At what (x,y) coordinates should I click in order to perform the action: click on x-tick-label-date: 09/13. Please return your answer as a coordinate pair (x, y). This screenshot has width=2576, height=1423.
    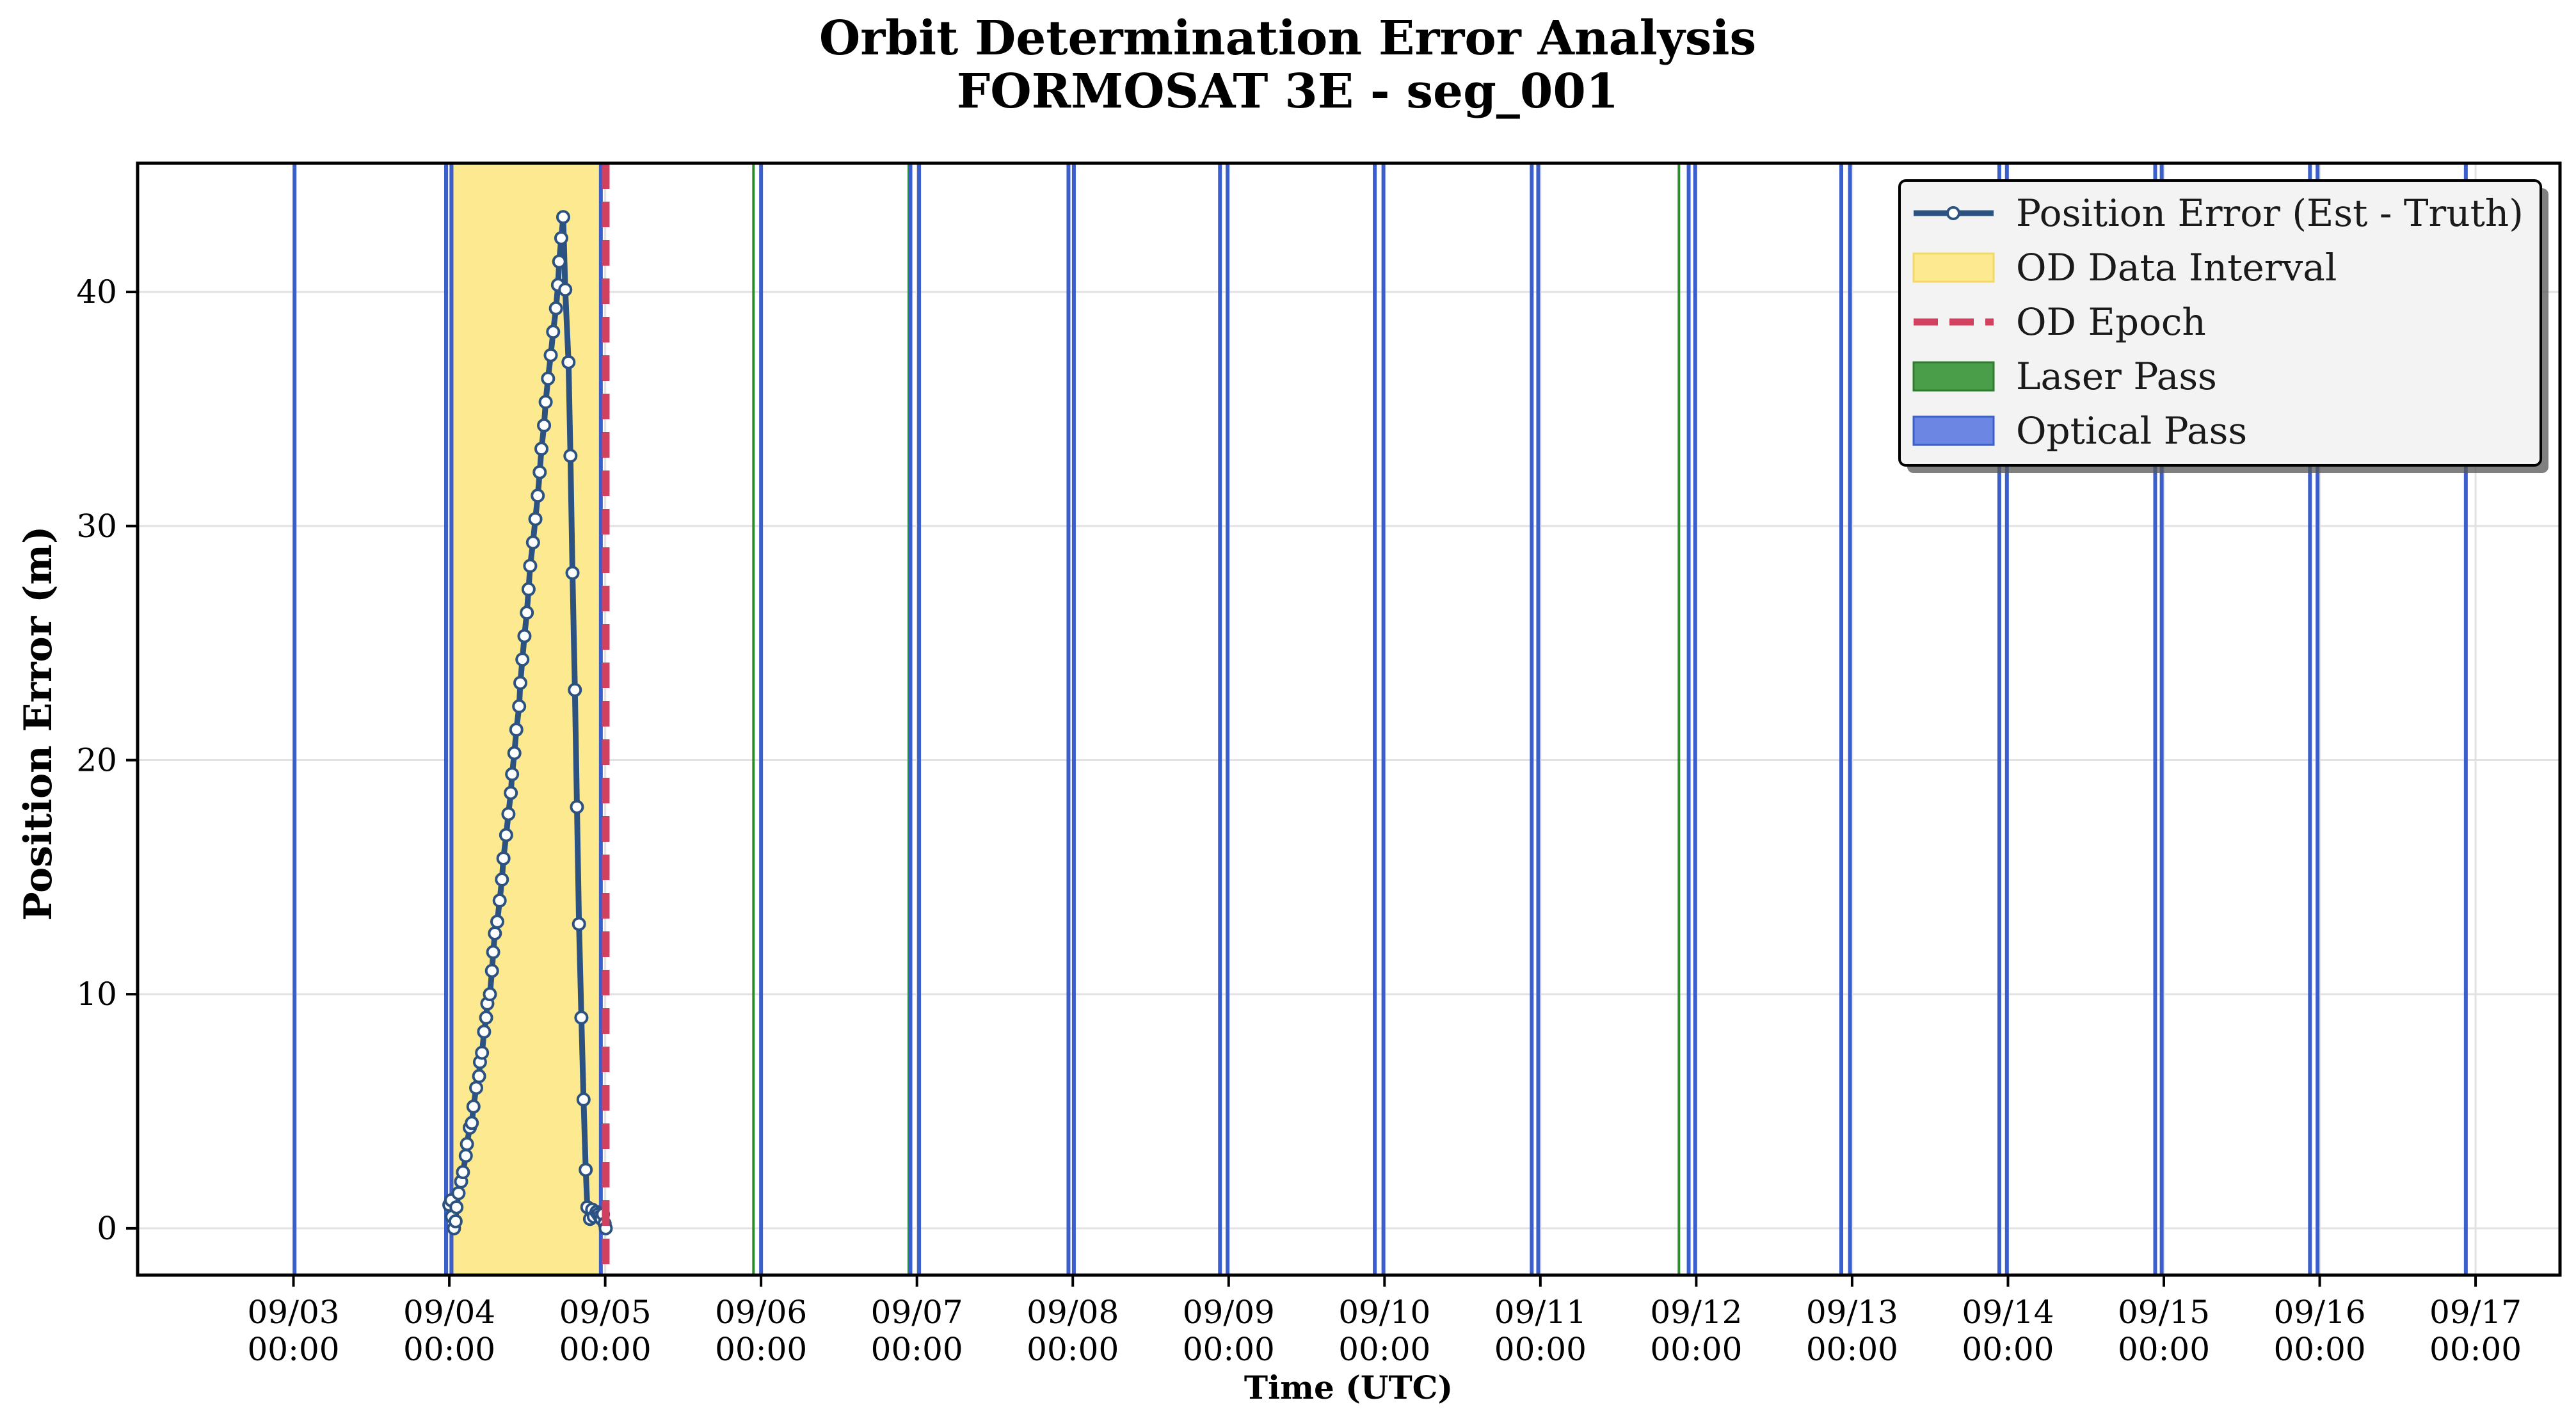
    Looking at the image, I should click on (1852, 1313).